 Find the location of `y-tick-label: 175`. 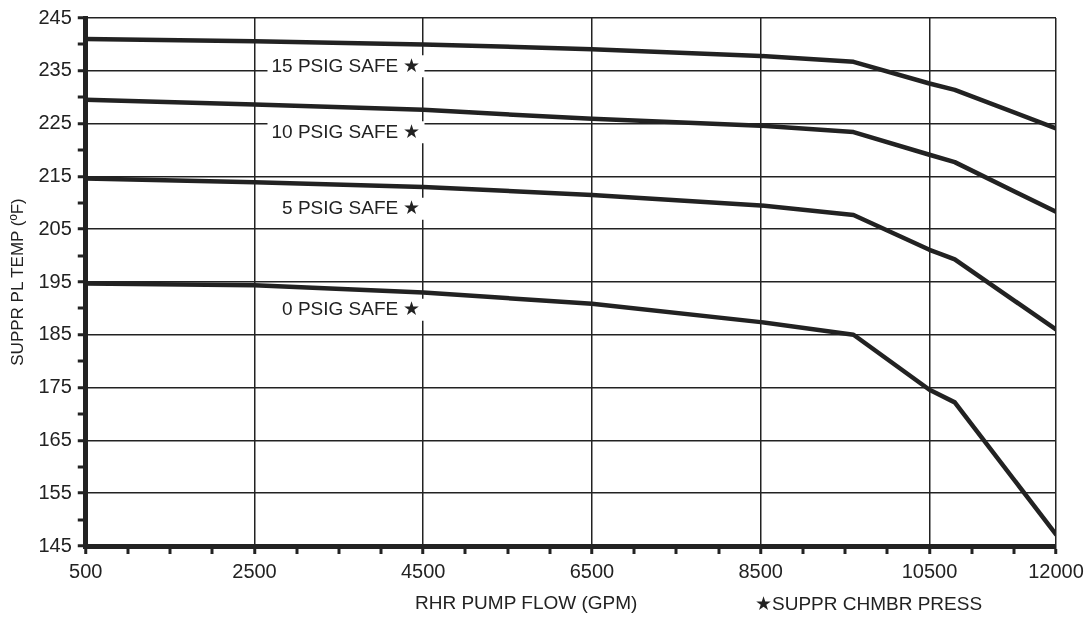

y-tick-label: 175 is located at coordinates (55, 386).